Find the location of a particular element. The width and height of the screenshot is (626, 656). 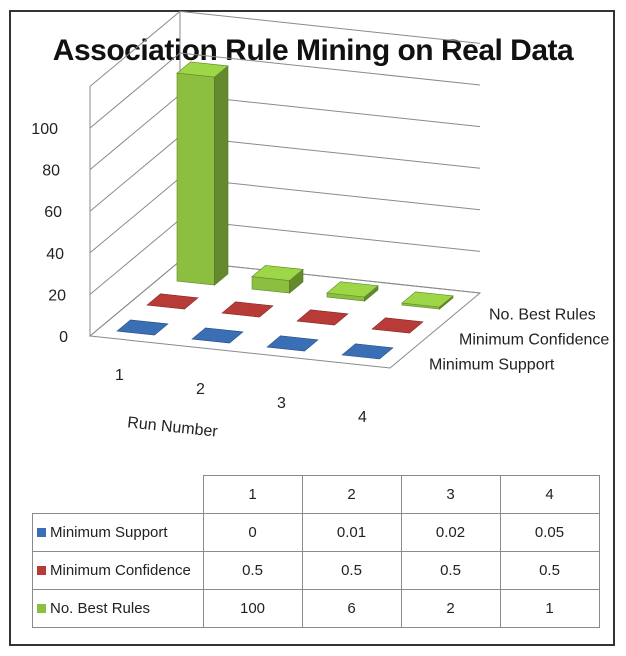

table-header-cell: 4 is located at coordinates (549, 494).